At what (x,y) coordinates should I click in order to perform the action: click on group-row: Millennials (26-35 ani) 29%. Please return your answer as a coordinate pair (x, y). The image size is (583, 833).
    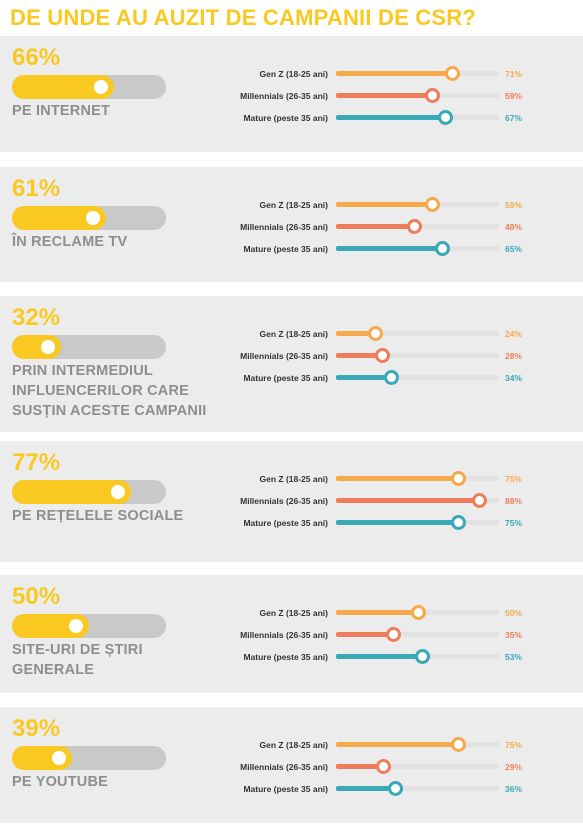
    Looking at the image, I should click on (291, 766).